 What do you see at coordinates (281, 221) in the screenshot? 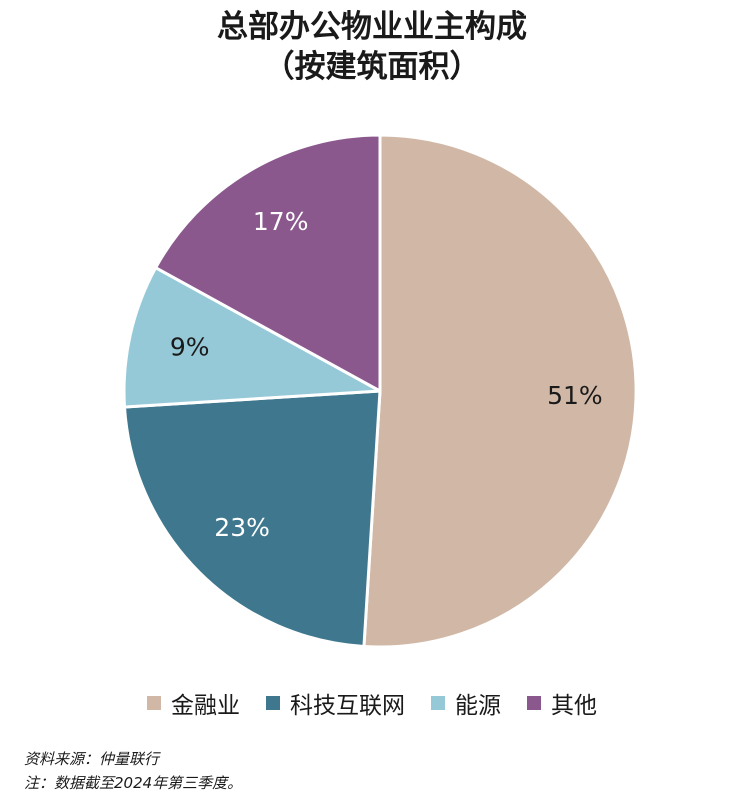
I see `slice-label-3: 17%` at bounding box center [281, 221].